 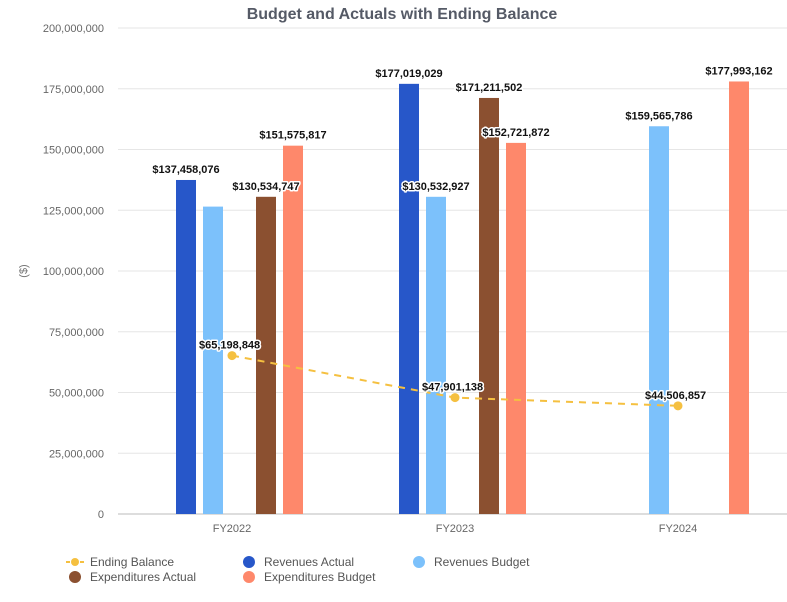 I want to click on data-label: $137,458,076, so click(x=185, y=170).